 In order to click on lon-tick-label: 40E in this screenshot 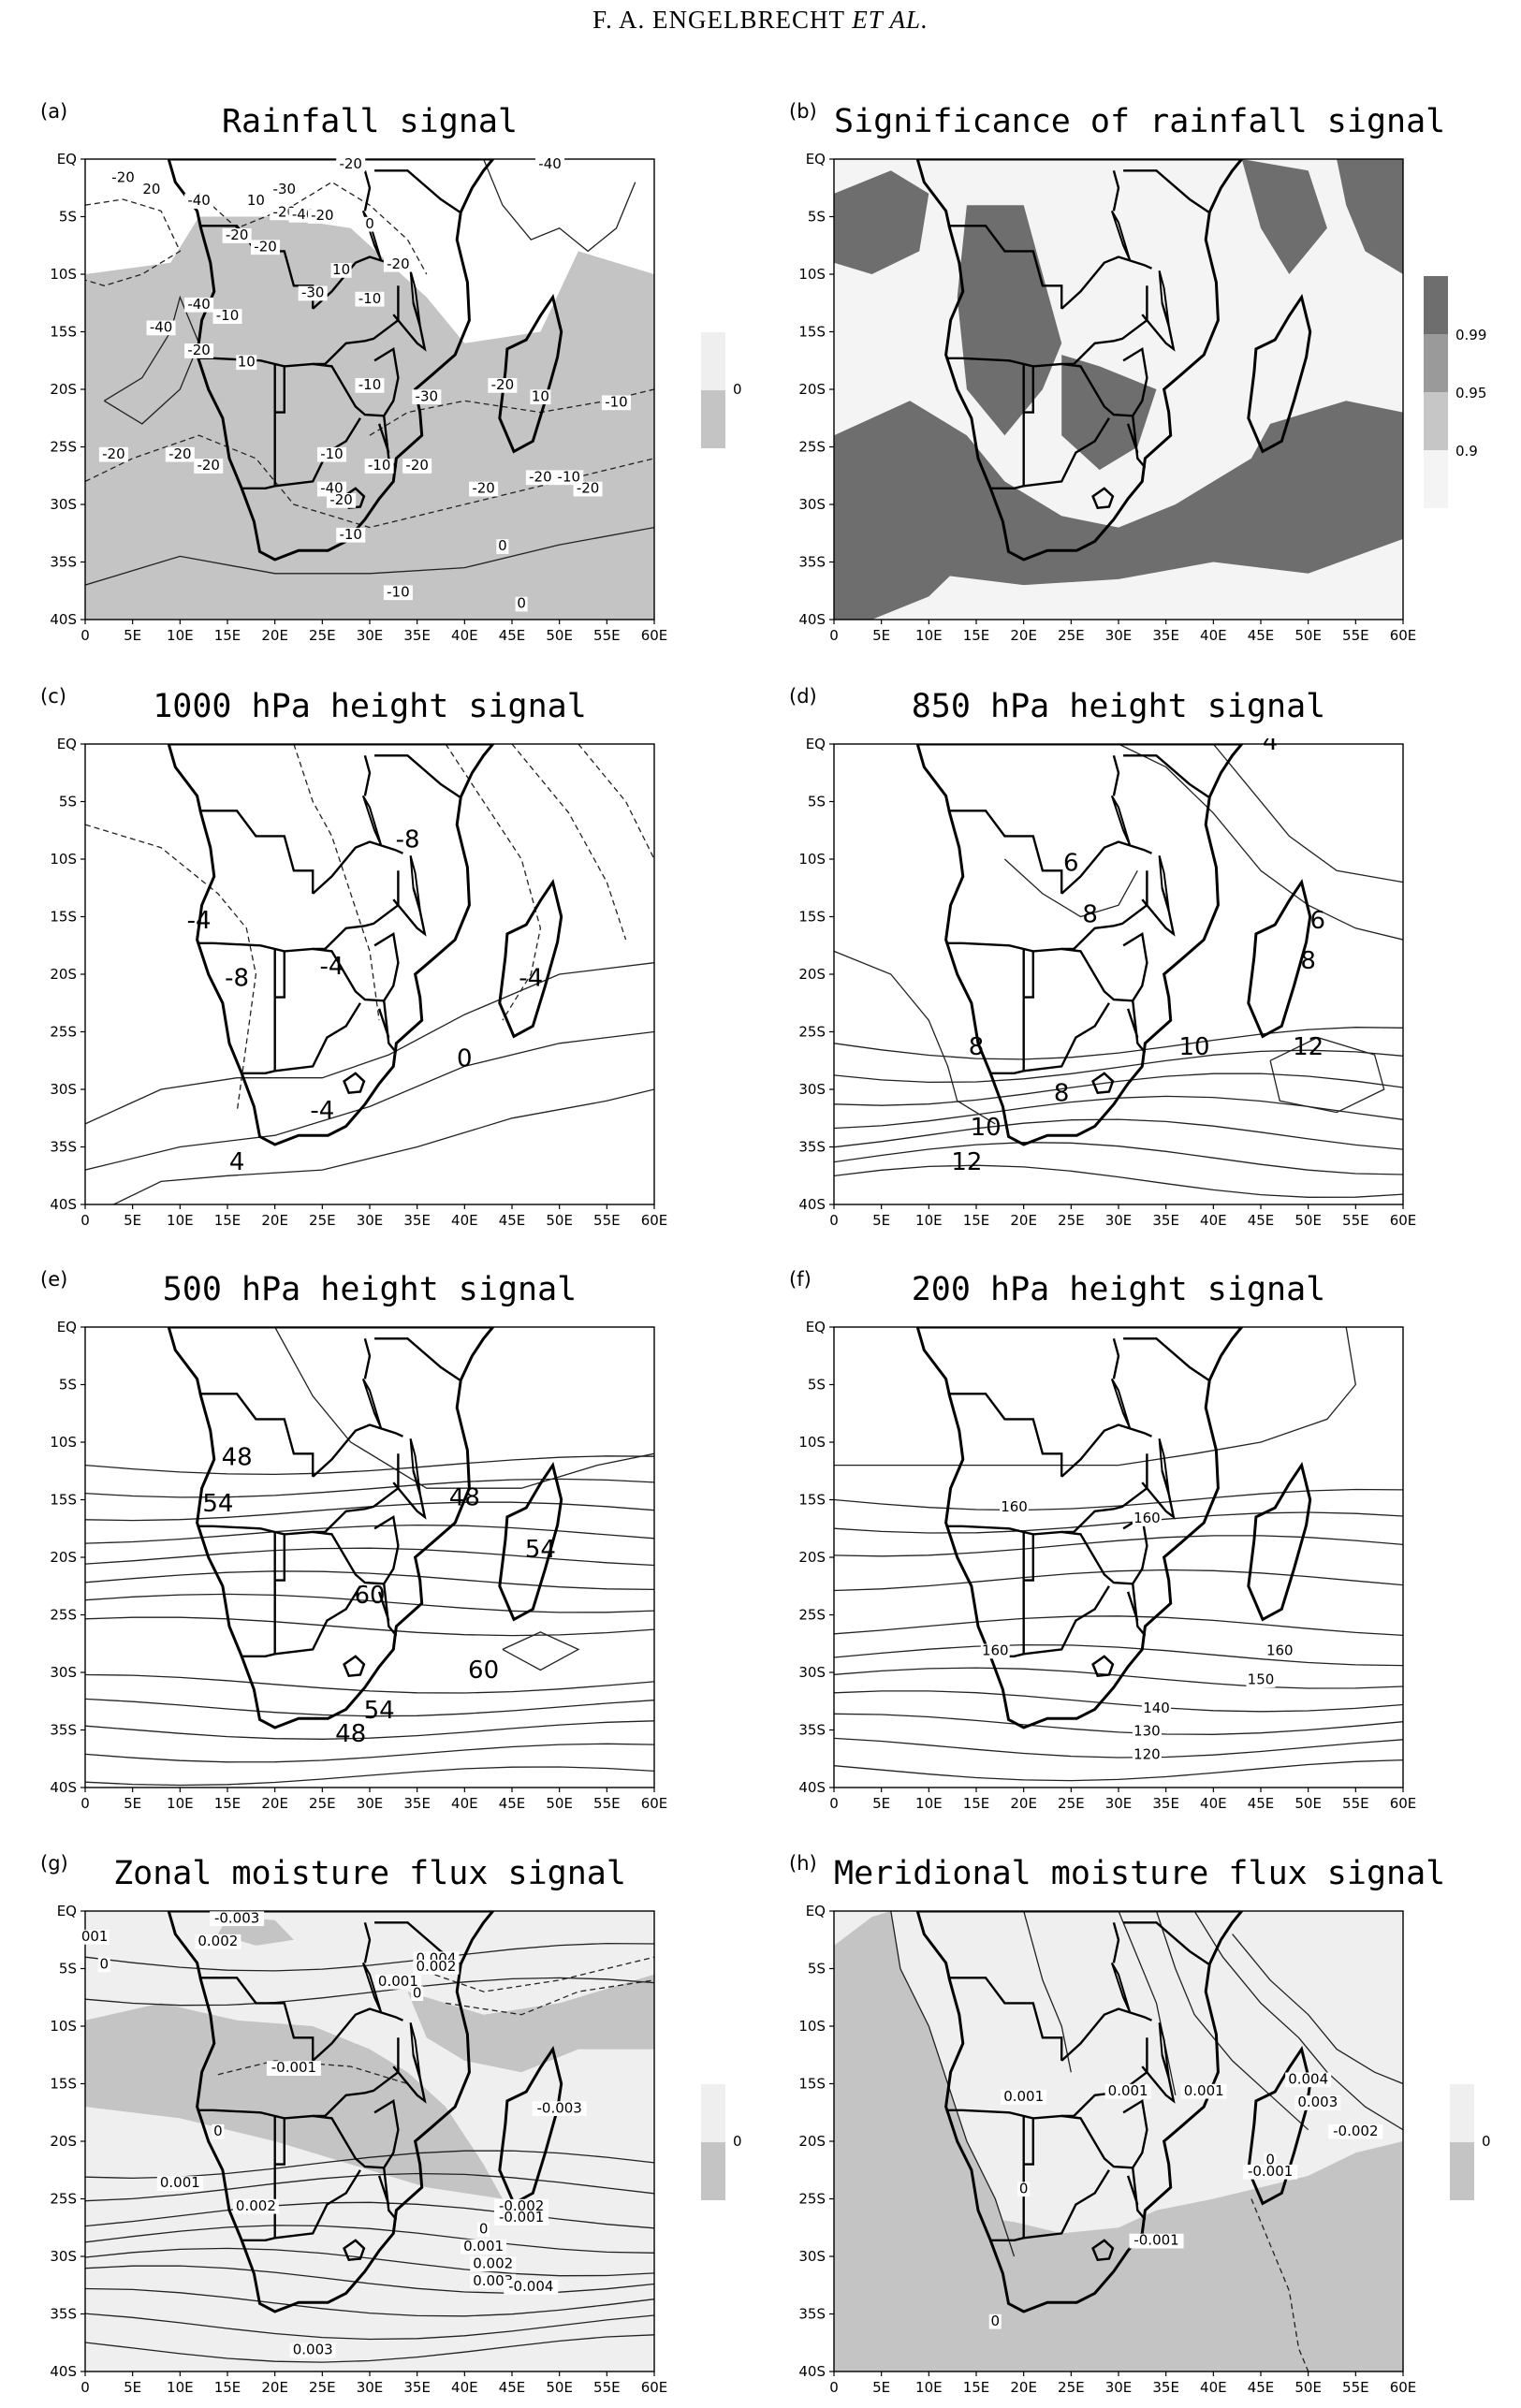, I will do `click(1213, 1220)`.